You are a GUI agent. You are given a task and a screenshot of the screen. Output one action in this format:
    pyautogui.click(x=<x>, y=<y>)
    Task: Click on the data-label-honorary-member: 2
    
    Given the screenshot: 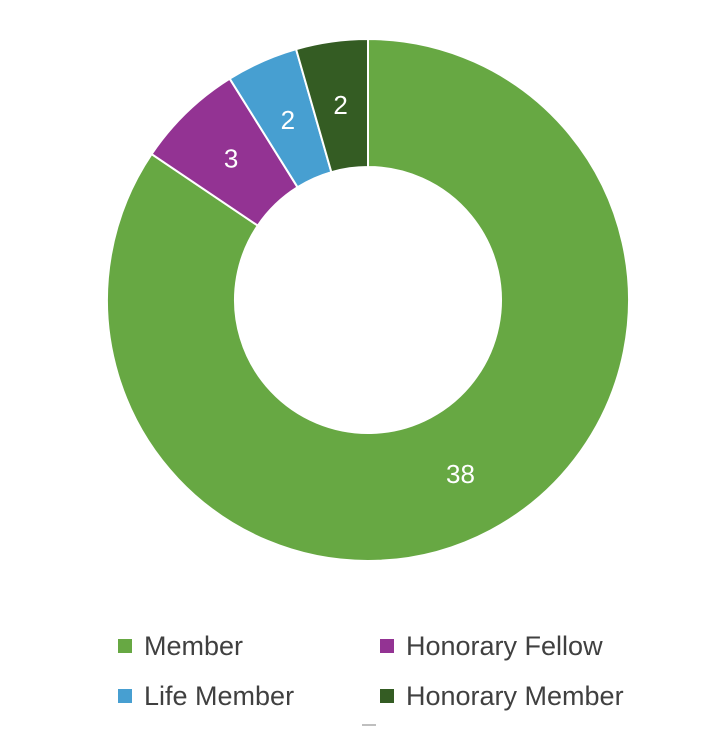 What is the action you would take?
    pyautogui.click(x=340, y=105)
    